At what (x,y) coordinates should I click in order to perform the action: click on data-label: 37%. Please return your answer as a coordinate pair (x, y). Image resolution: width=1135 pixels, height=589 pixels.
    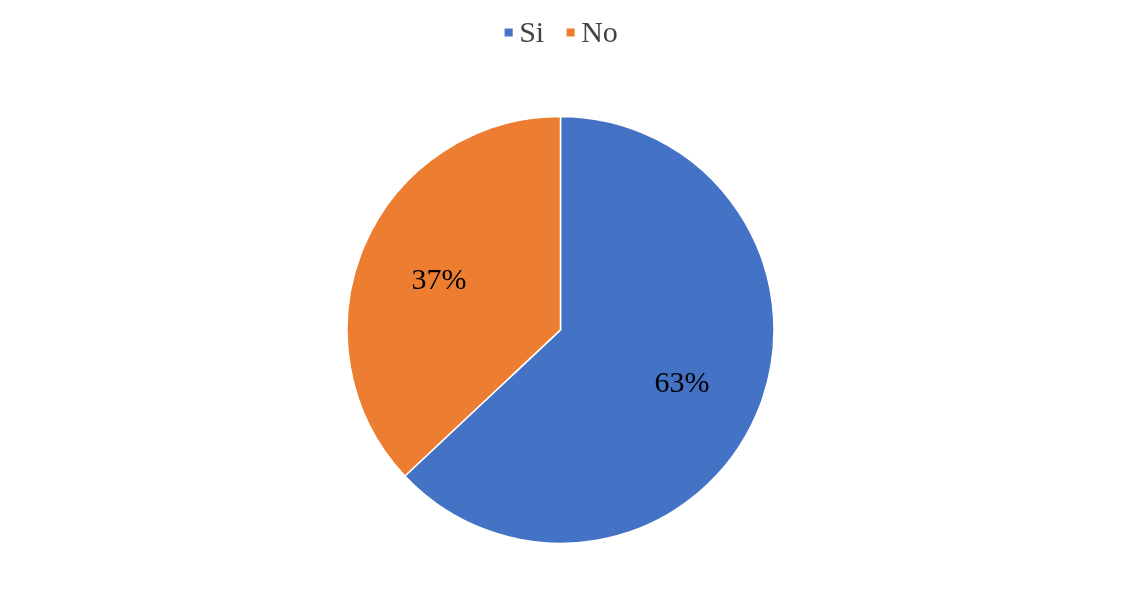
    Looking at the image, I should click on (439, 278).